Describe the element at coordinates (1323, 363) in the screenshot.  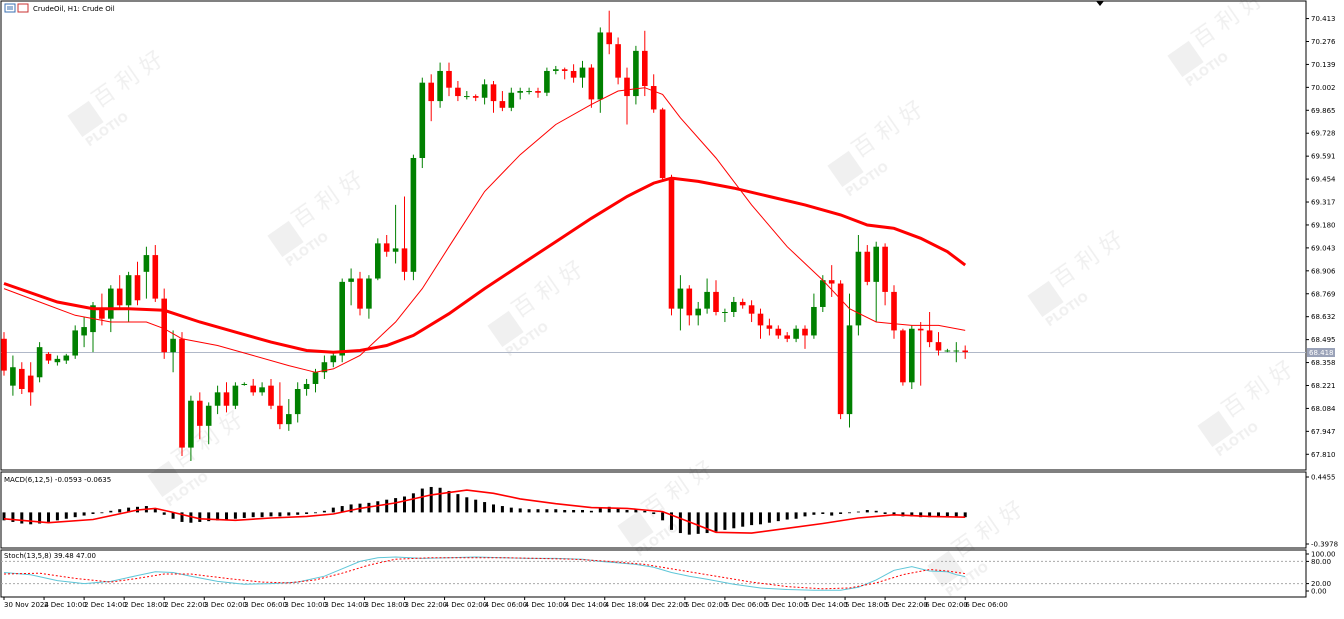
I see `price-tick-label: 68.358` at that location.